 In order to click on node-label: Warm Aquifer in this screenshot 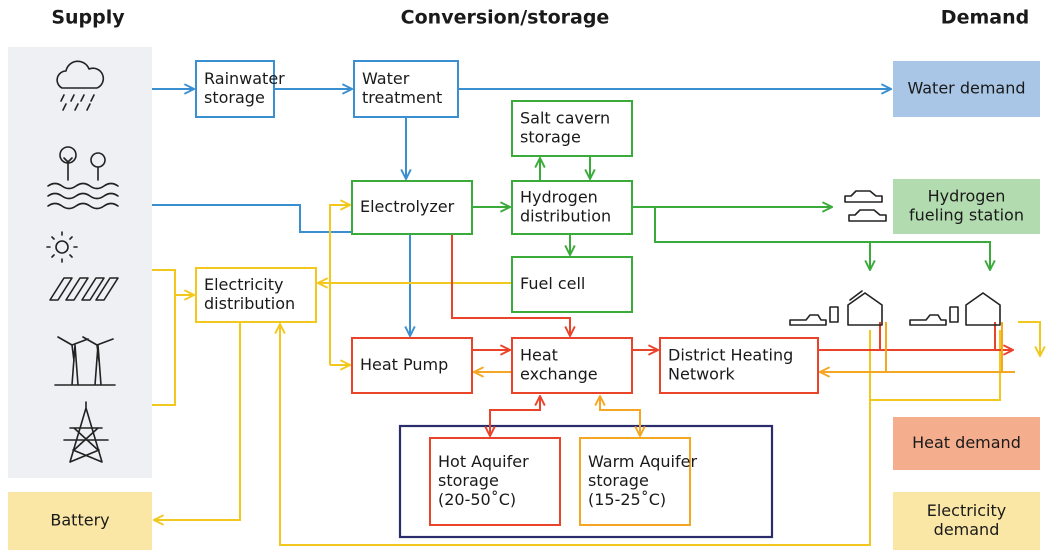, I will do `click(642, 461)`.